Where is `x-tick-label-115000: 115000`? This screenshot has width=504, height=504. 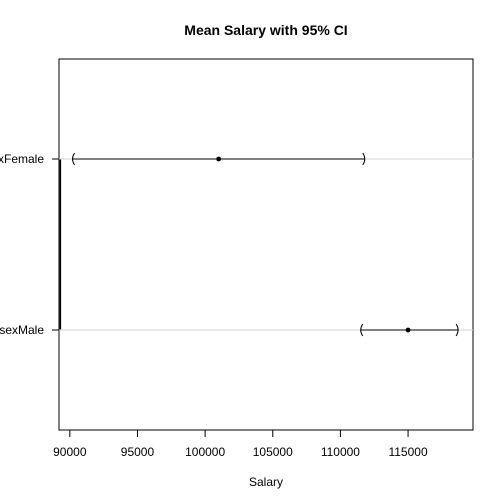 x-tick-label-115000: 115000 is located at coordinates (407, 452).